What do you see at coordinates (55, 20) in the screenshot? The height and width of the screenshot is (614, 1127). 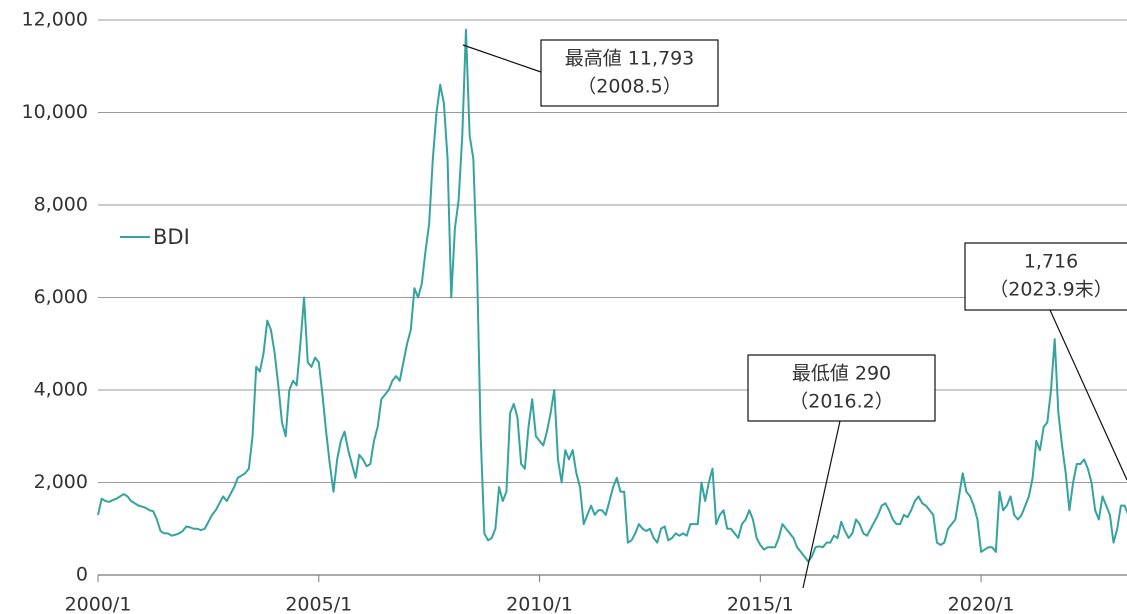 I see `y-tick-label: 12,000` at bounding box center [55, 20].